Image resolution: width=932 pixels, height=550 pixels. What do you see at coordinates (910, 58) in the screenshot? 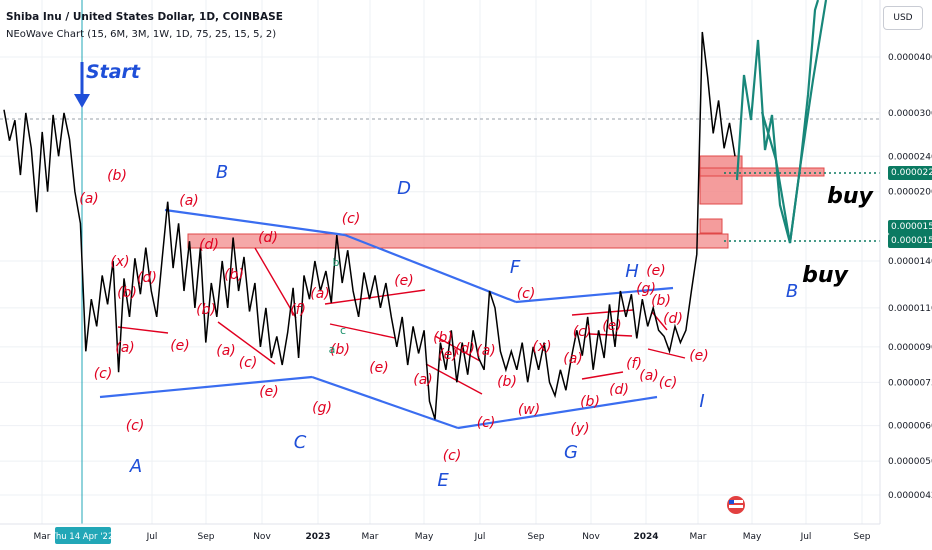
I see `y-tick-label: 0.00004000` at bounding box center [910, 58].